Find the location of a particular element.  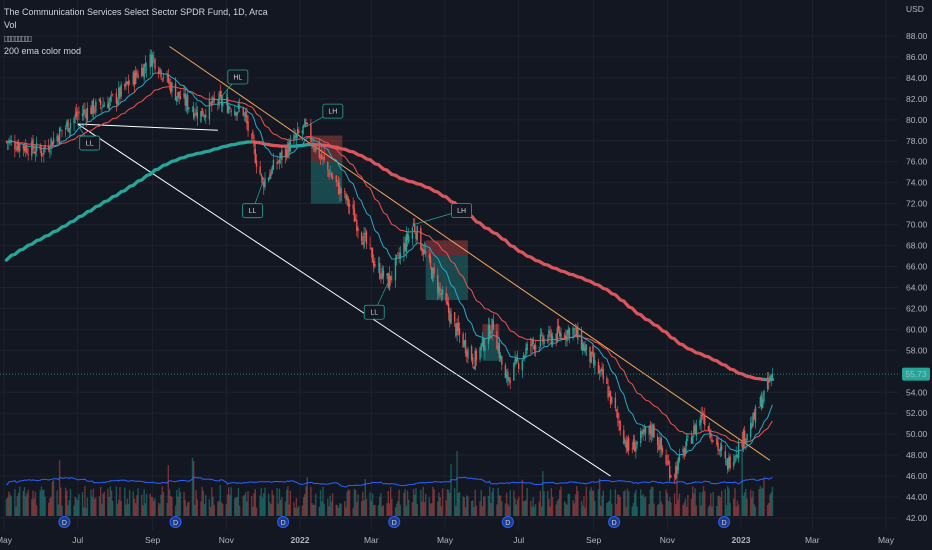

dividend-icon is located at coordinates (64, 522).